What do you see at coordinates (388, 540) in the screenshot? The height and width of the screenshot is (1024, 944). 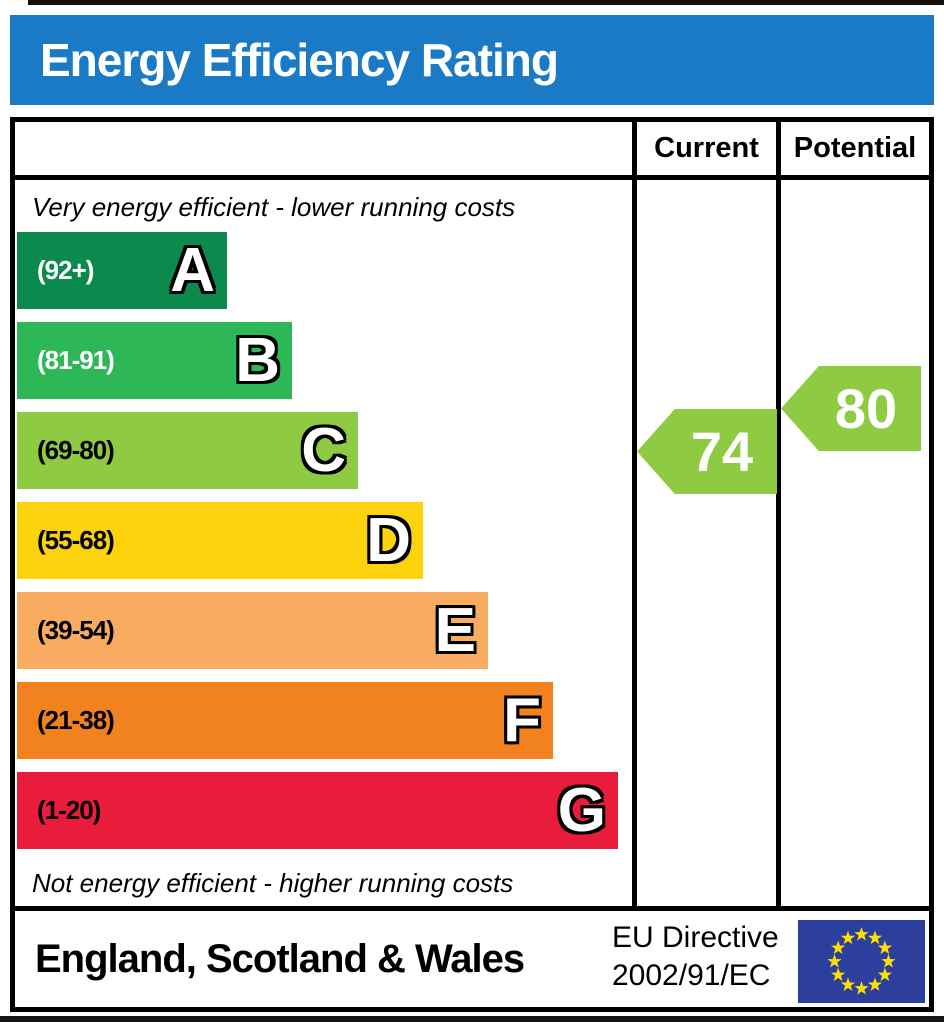 I see `band-letter: D` at bounding box center [388, 540].